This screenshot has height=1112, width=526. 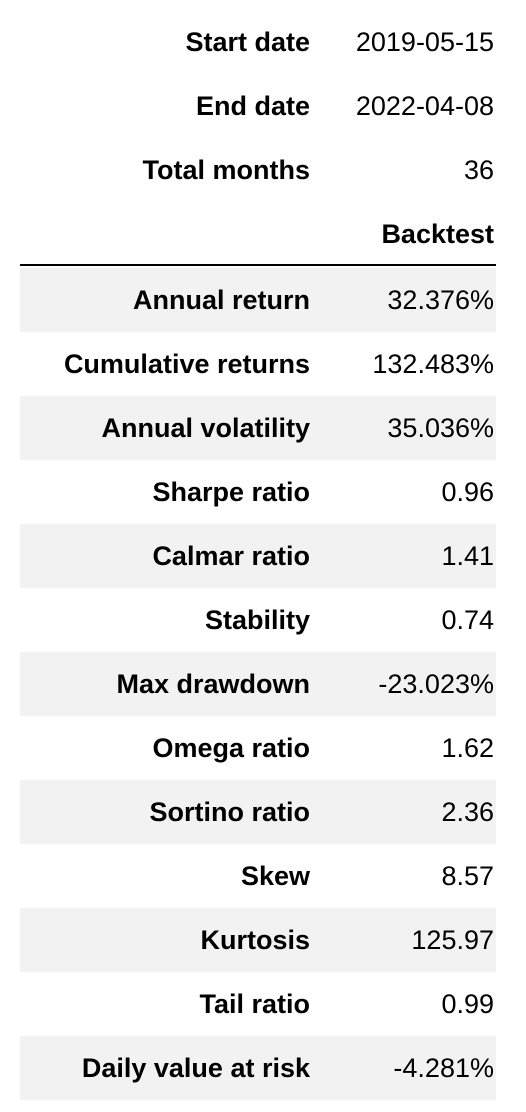 I want to click on table-row: Omega ratio 1.62, so click(x=258, y=748).